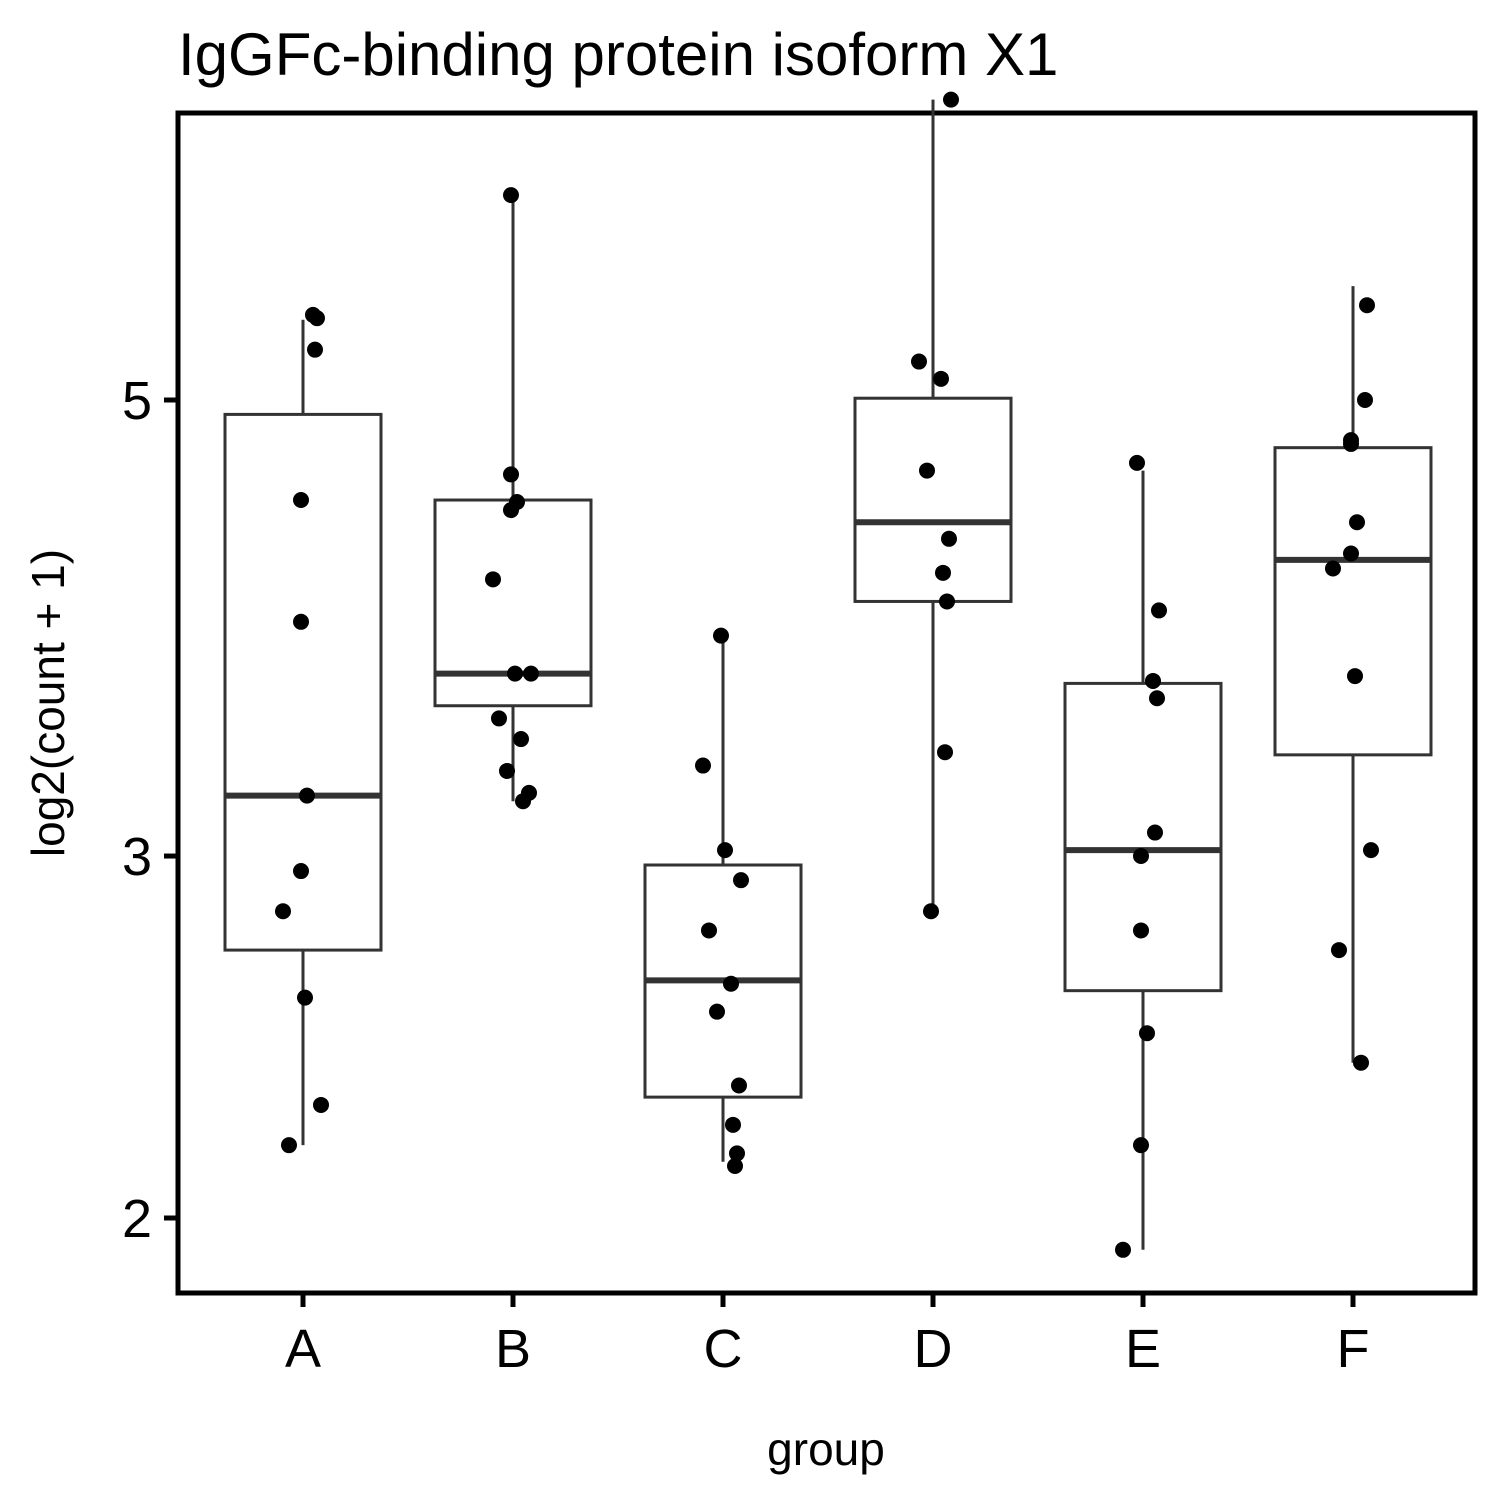 The width and height of the screenshot is (1500, 1500). I want to click on x-tick-label: E, so click(1143, 1349).